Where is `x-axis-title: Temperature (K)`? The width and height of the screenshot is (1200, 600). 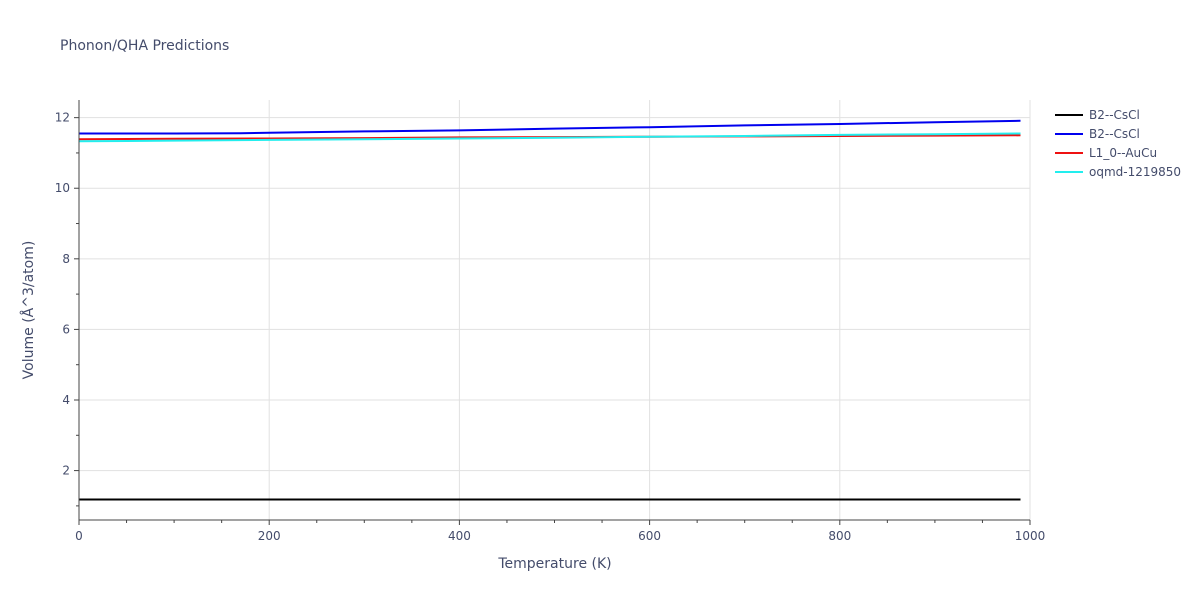 x-axis-title: Temperature (K) is located at coordinates (554, 564).